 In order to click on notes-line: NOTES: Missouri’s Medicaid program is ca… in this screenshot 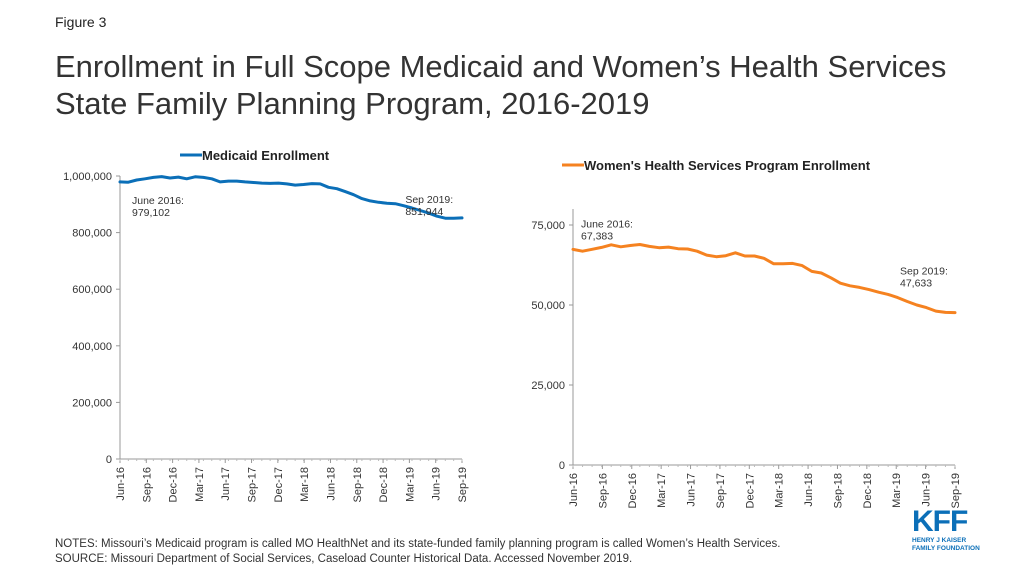, I will do `click(418, 544)`.